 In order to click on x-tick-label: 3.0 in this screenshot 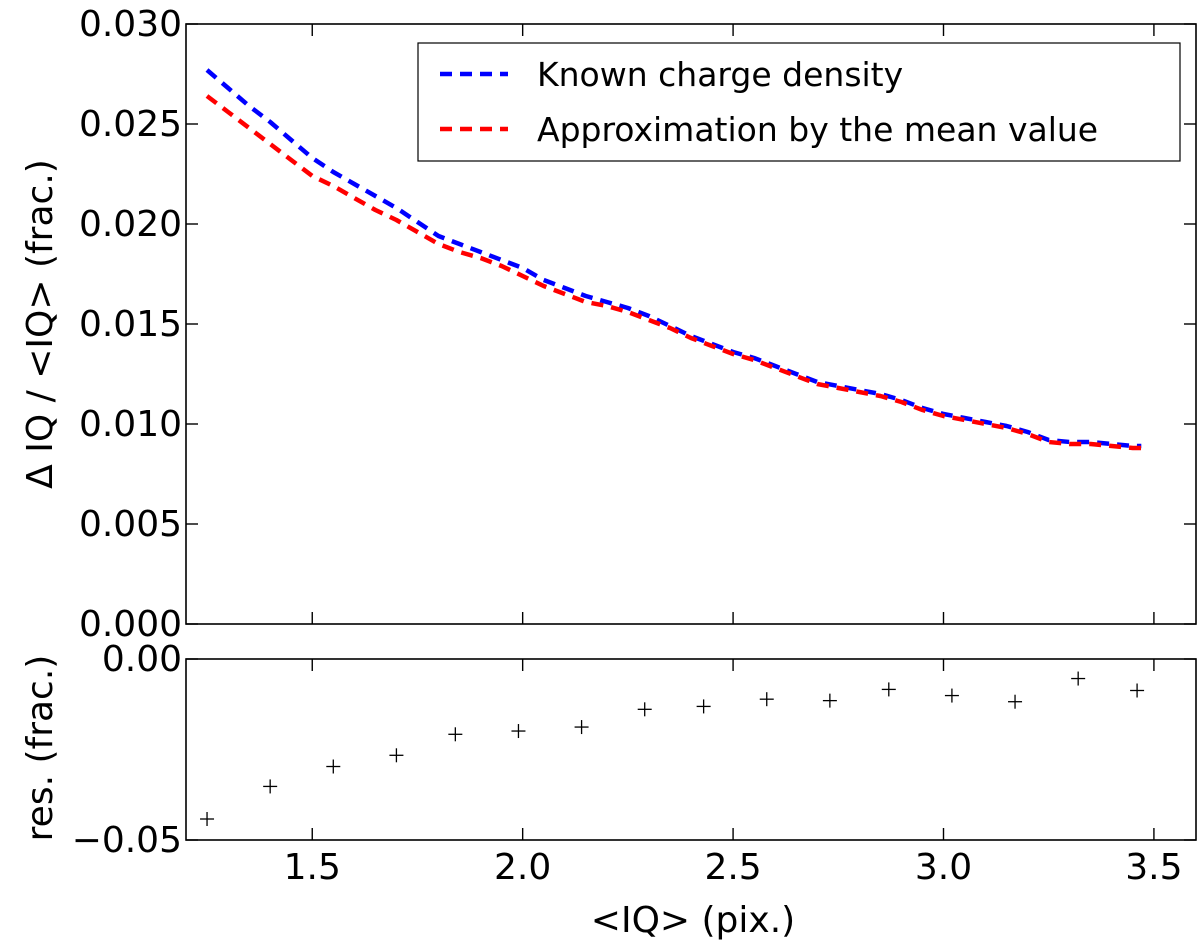, I will do `click(943, 867)`.